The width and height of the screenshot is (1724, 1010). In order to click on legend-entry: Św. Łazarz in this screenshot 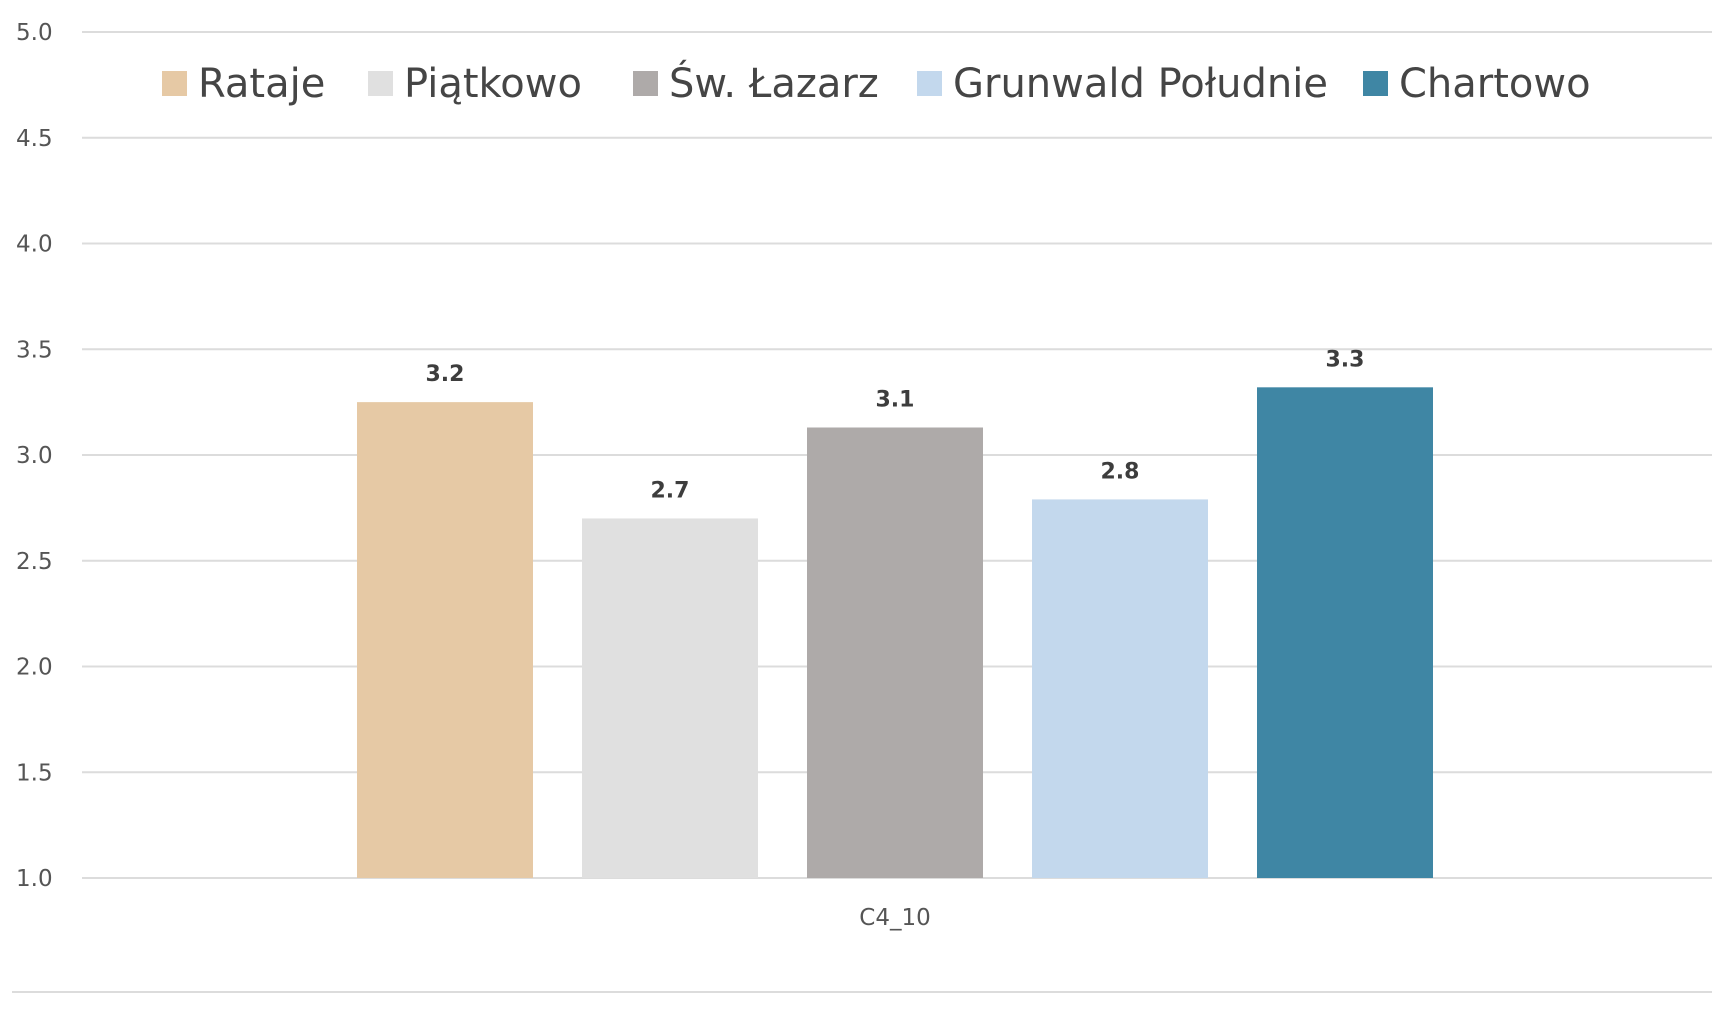, I will do `click(774, 83)`.